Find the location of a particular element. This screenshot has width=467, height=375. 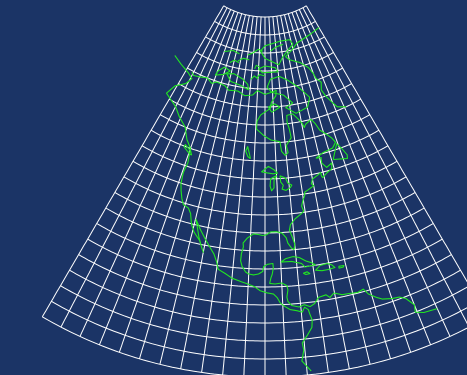

lake-huron-erie-coastline is located at coordinates (286, 183).